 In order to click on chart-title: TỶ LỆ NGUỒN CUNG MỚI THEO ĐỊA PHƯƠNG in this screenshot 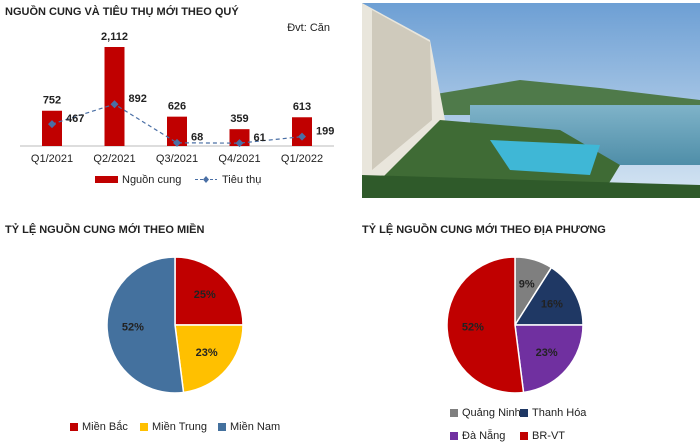, I will do `click(484, 229)`.